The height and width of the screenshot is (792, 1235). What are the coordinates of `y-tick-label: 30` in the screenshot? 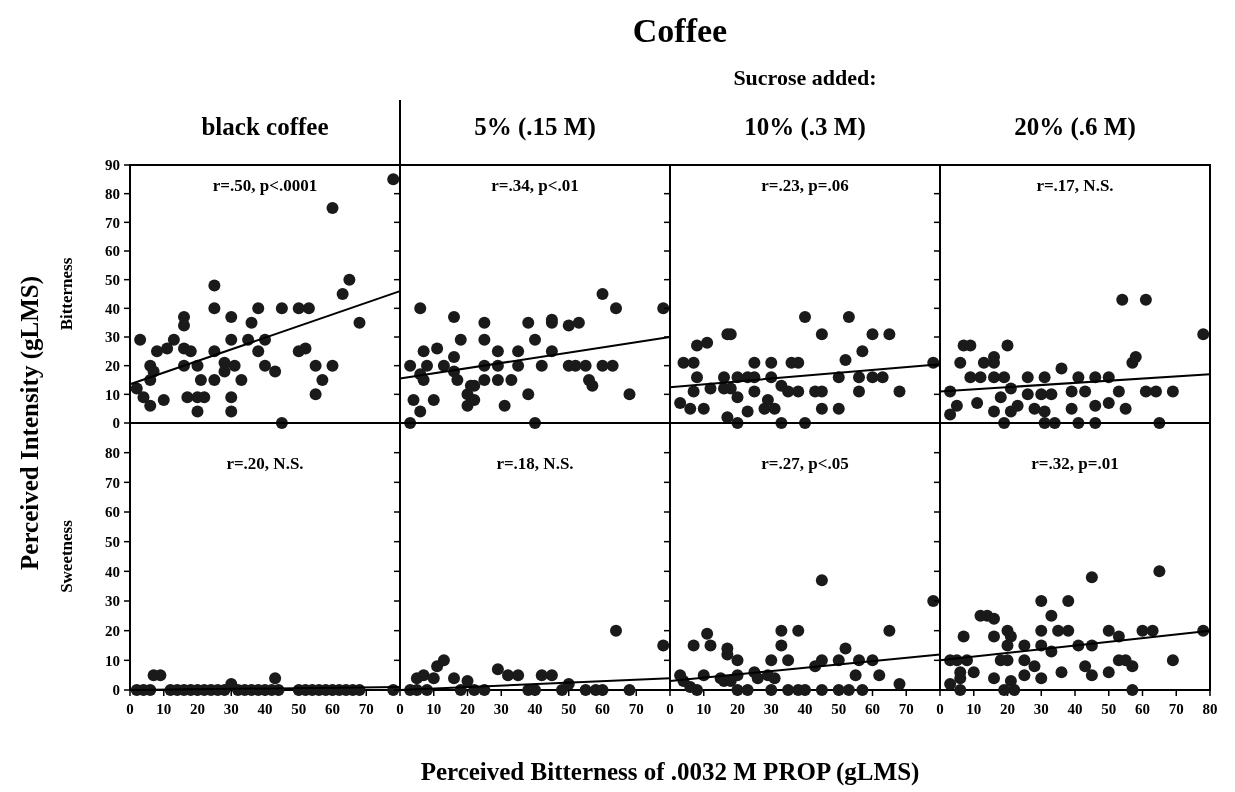 It's located at (112, 601).